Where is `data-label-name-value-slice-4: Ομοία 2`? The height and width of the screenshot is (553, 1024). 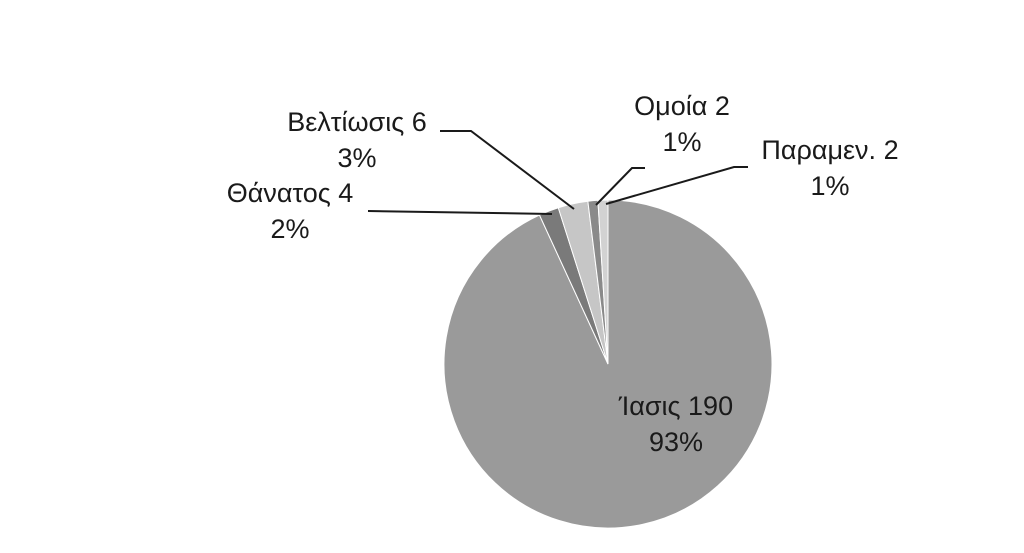 data-label-name-value-slice-4: Ομοία 2 is located at coordinates (682, 106).